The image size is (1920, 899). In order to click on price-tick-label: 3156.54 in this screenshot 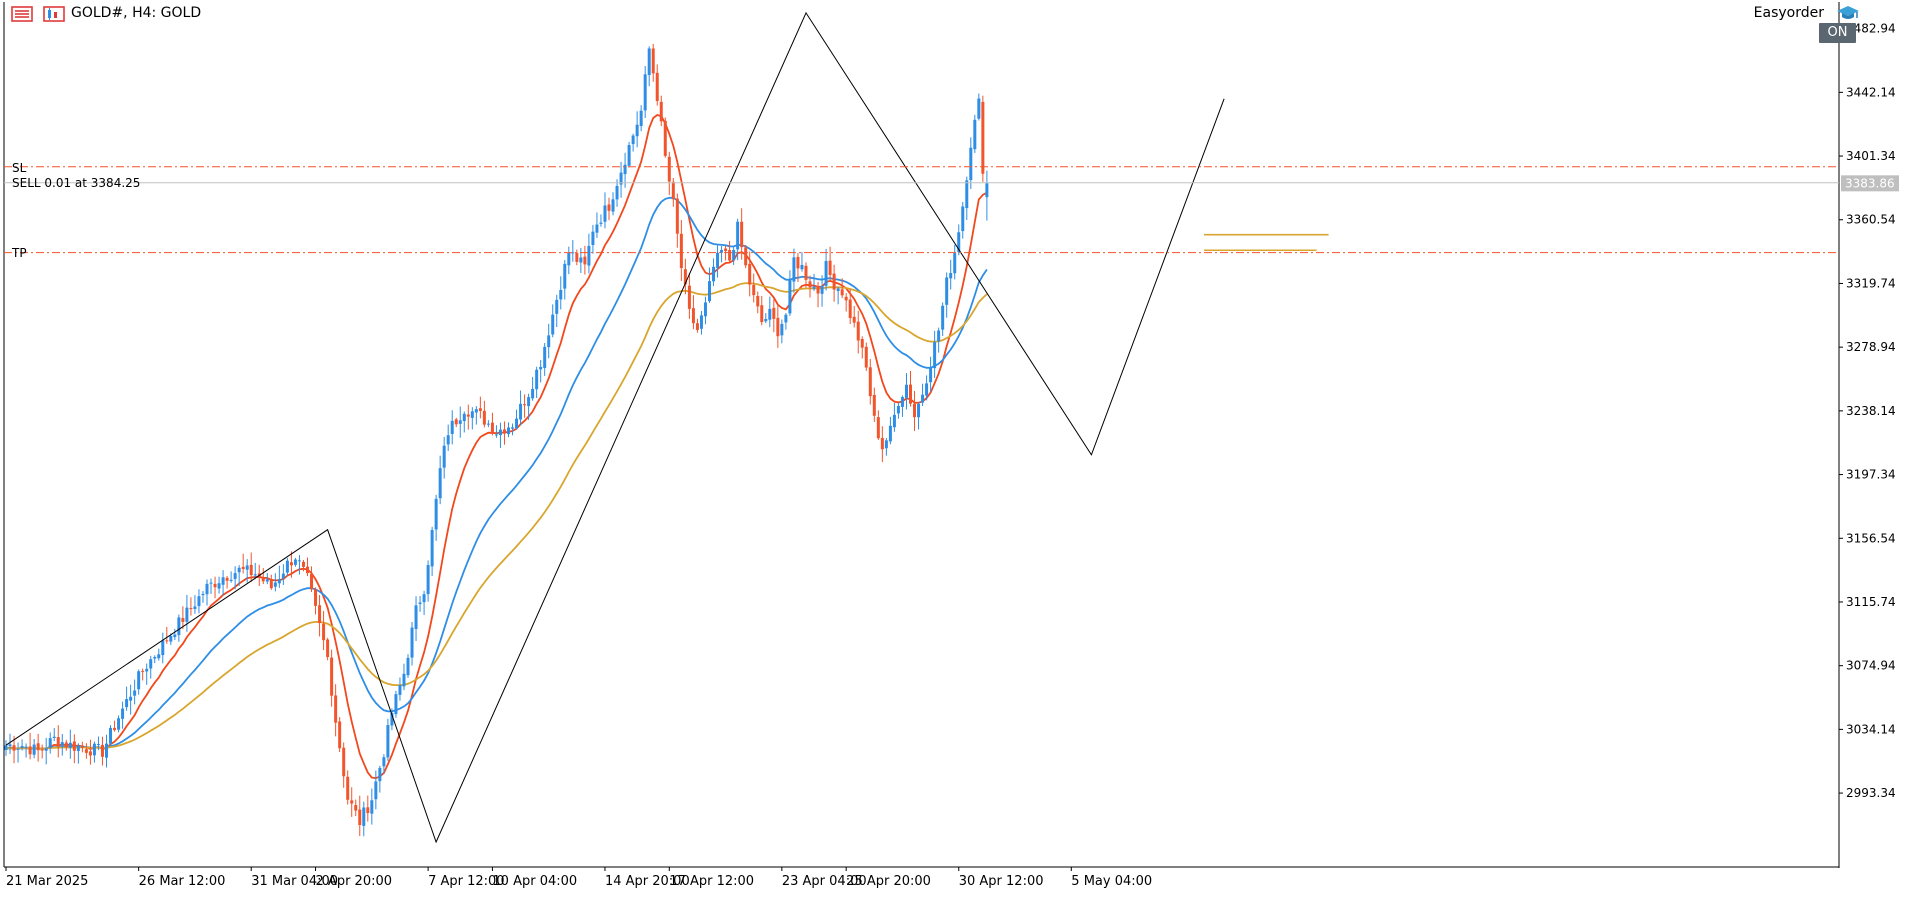, I will do `click(1871, 538)`.